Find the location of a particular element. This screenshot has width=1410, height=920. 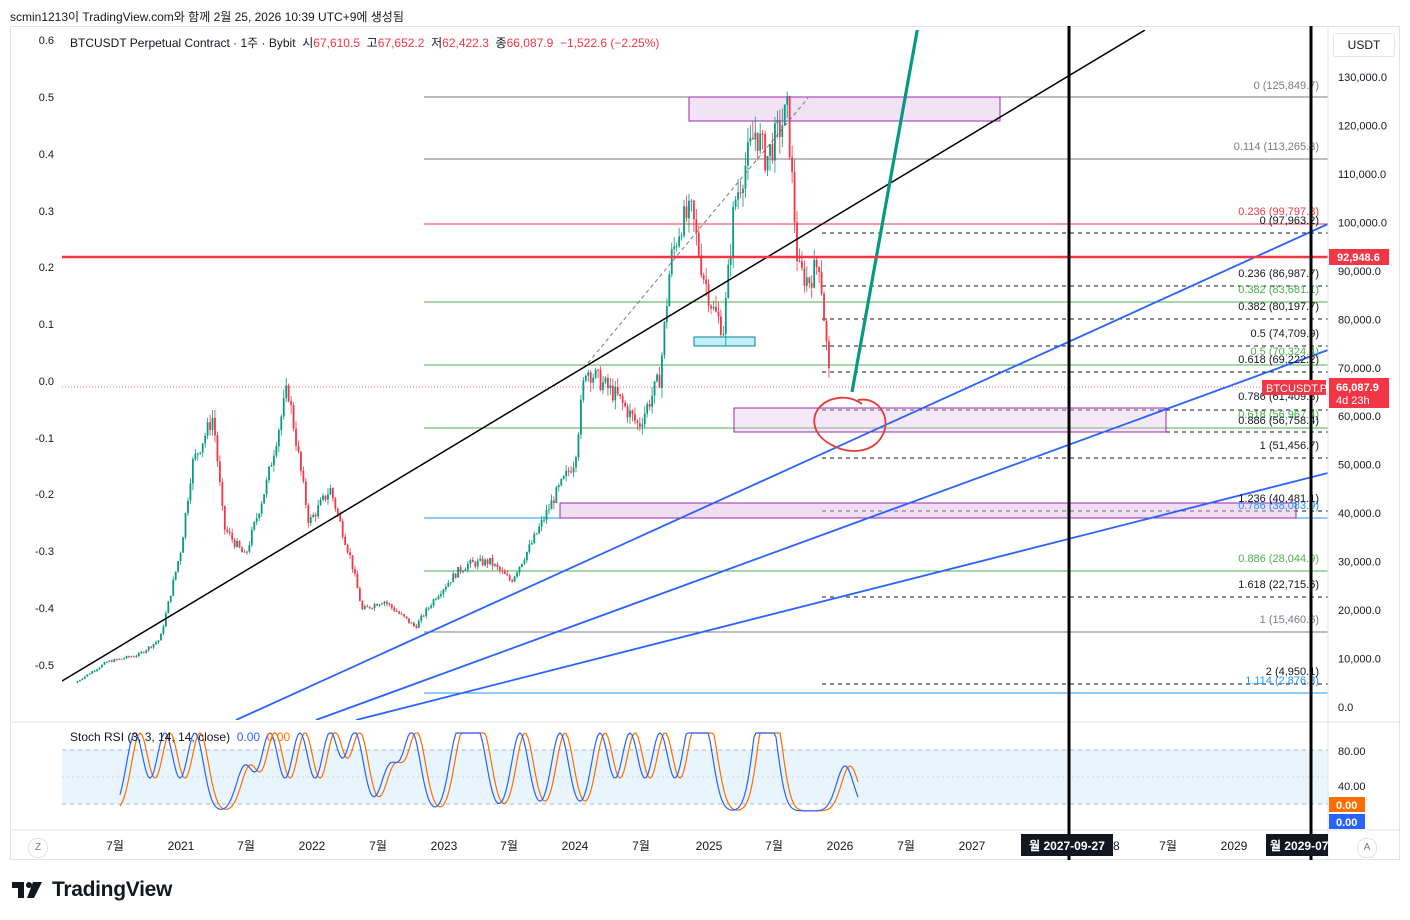

brand-name: TradingView is located at coordinates (112, 889).